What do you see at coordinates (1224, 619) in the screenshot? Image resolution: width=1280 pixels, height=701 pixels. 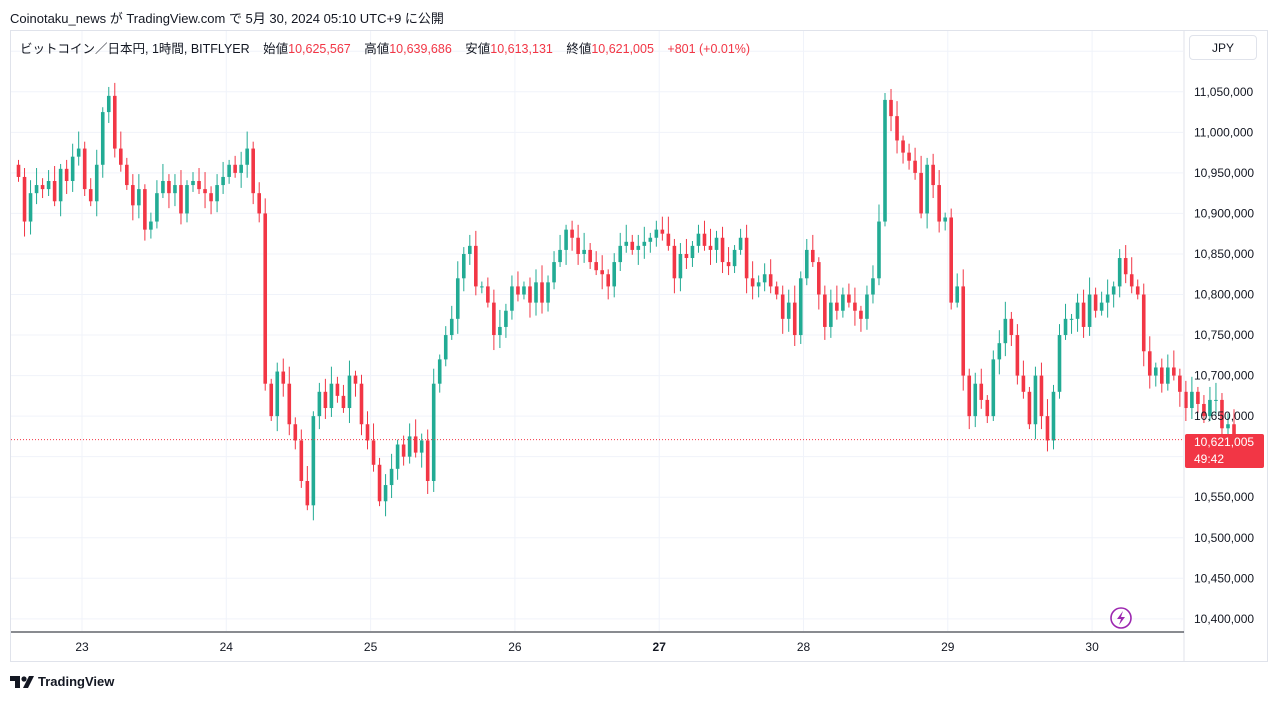 I see `price-tick-label: 10,400,000` at bounding box center [1224, 619].